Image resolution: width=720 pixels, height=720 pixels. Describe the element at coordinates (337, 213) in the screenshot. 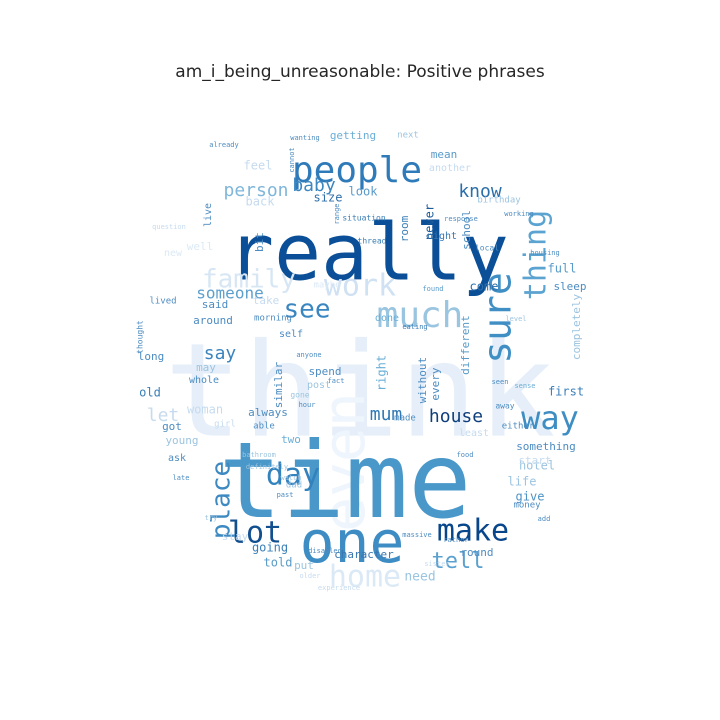

I see `word-range: range` at that location.